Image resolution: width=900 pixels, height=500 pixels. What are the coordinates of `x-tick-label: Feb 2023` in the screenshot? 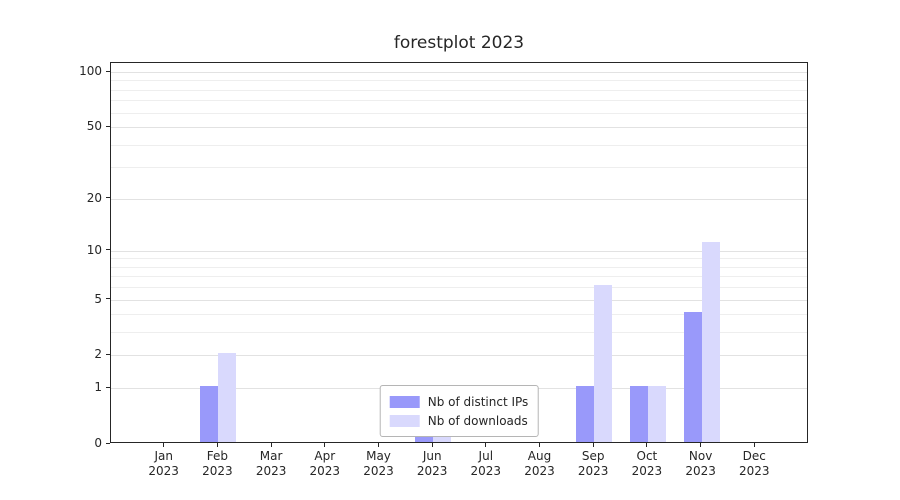 It's located at (217, 464).